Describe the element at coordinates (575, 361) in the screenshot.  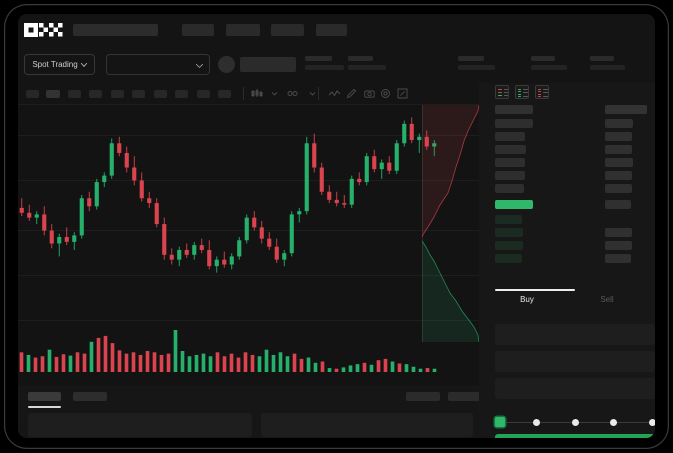
I see `order-amount-input` at that location.